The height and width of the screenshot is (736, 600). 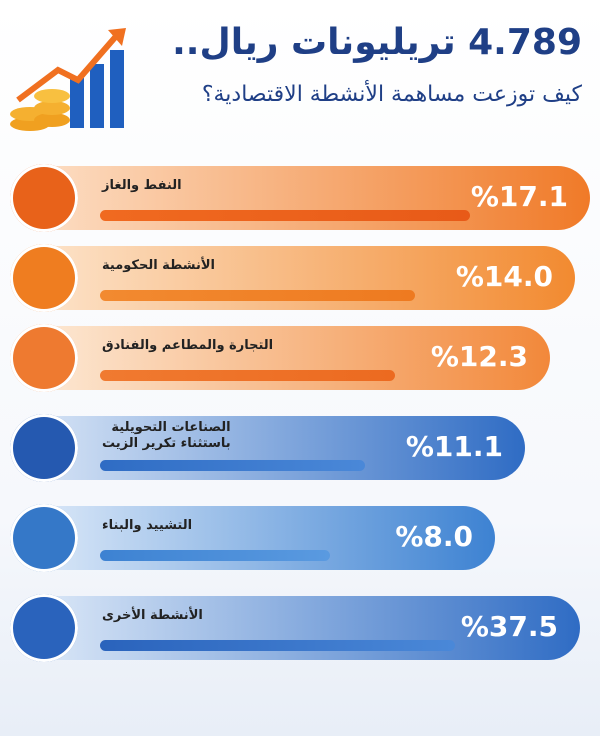 What do you see at coordinates (280, 358) in the screenshot?
I see `activity-row: التجارة والمطاعم والفنادق %12.3` at bounding box center [280, 358].